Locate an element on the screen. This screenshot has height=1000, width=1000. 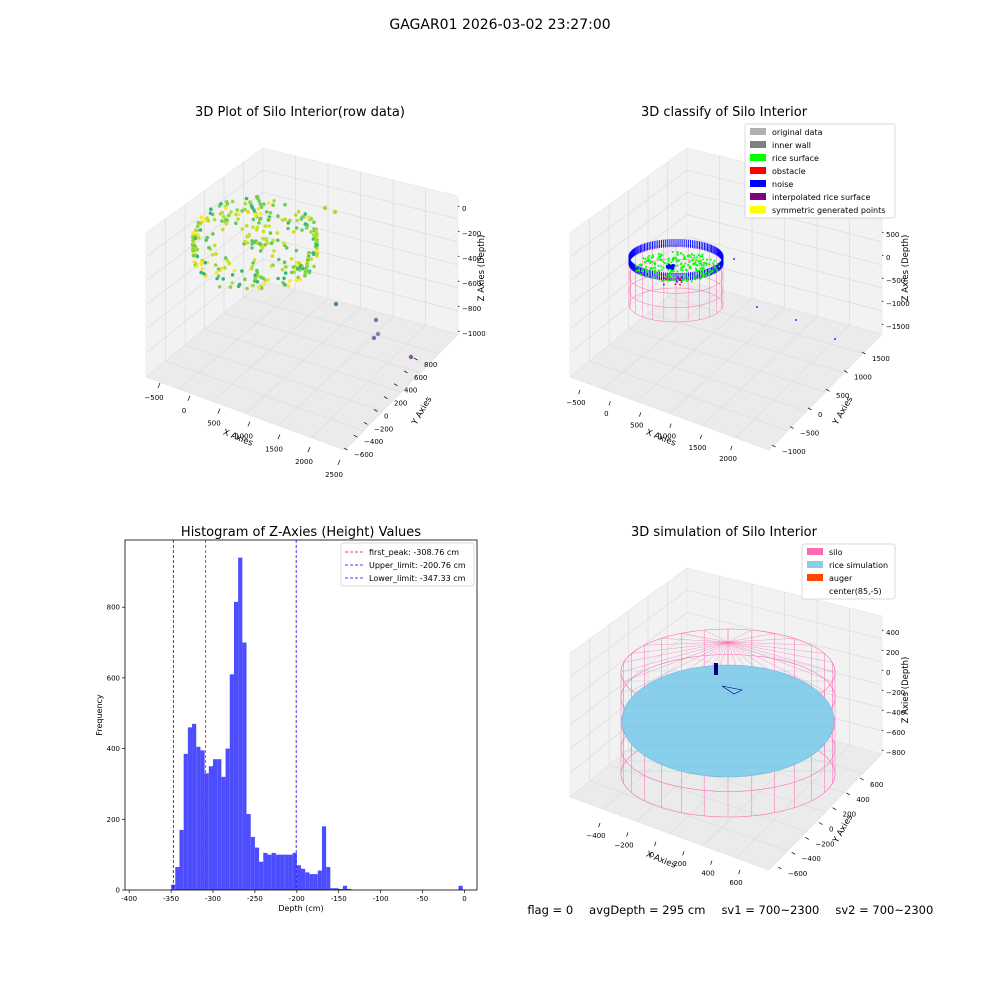
x-tick is located at coordinates (640, 414).